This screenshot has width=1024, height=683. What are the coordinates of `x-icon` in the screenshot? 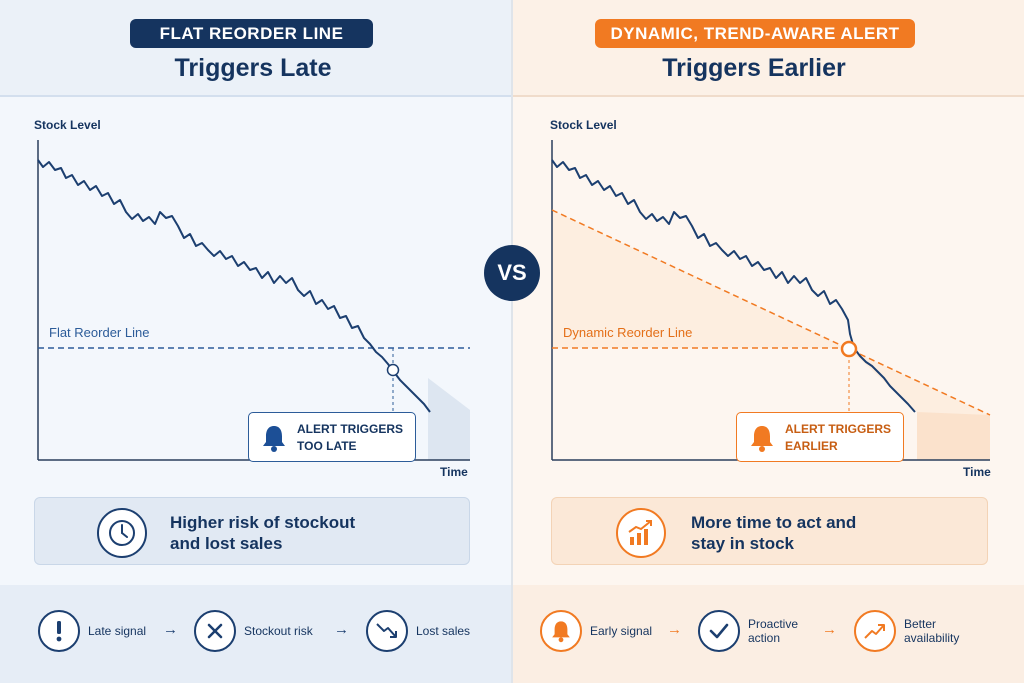 It's located at (215, 631).